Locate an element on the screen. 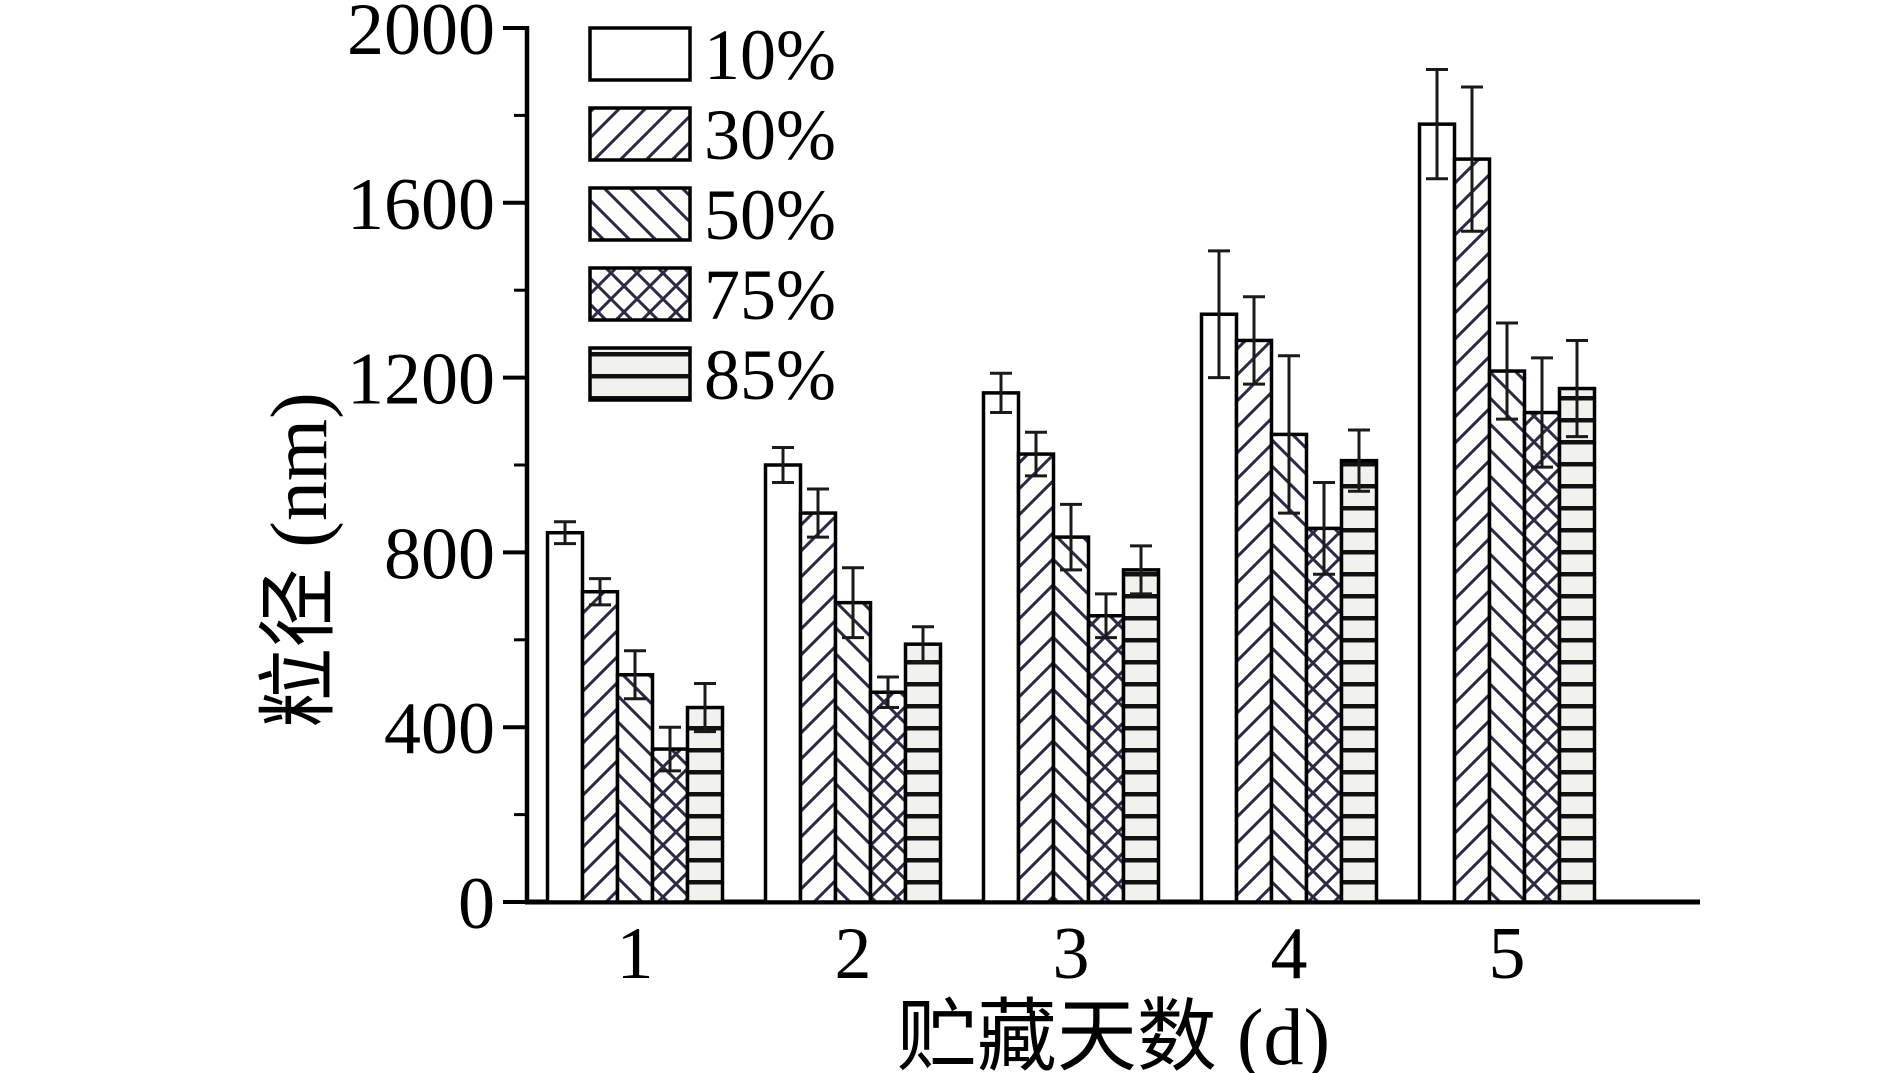  error-bar-10pct-day3 is located at coordinates (1001, 393).